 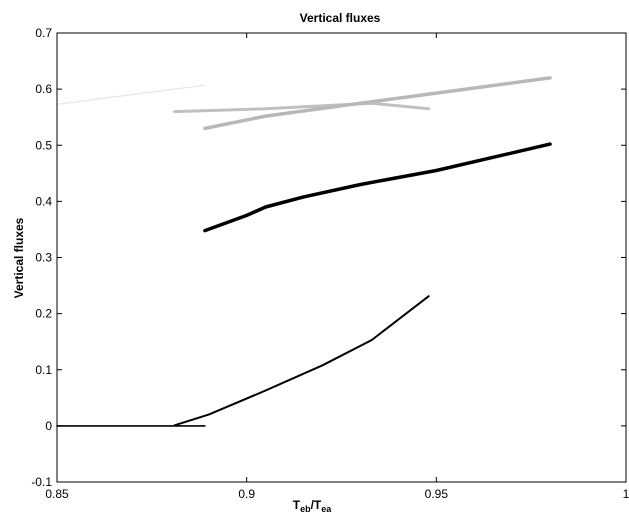 What do you see at coordinates (43, 258) in the screenshot?
I see `y-tick-label: 0.3` at bounding box center [43, 258].